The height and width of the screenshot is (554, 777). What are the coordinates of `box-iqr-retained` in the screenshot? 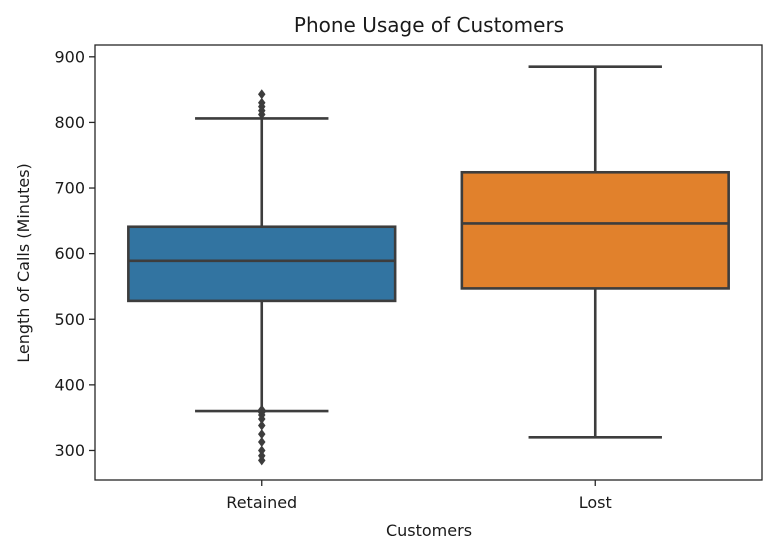 It's located at (262, 264).